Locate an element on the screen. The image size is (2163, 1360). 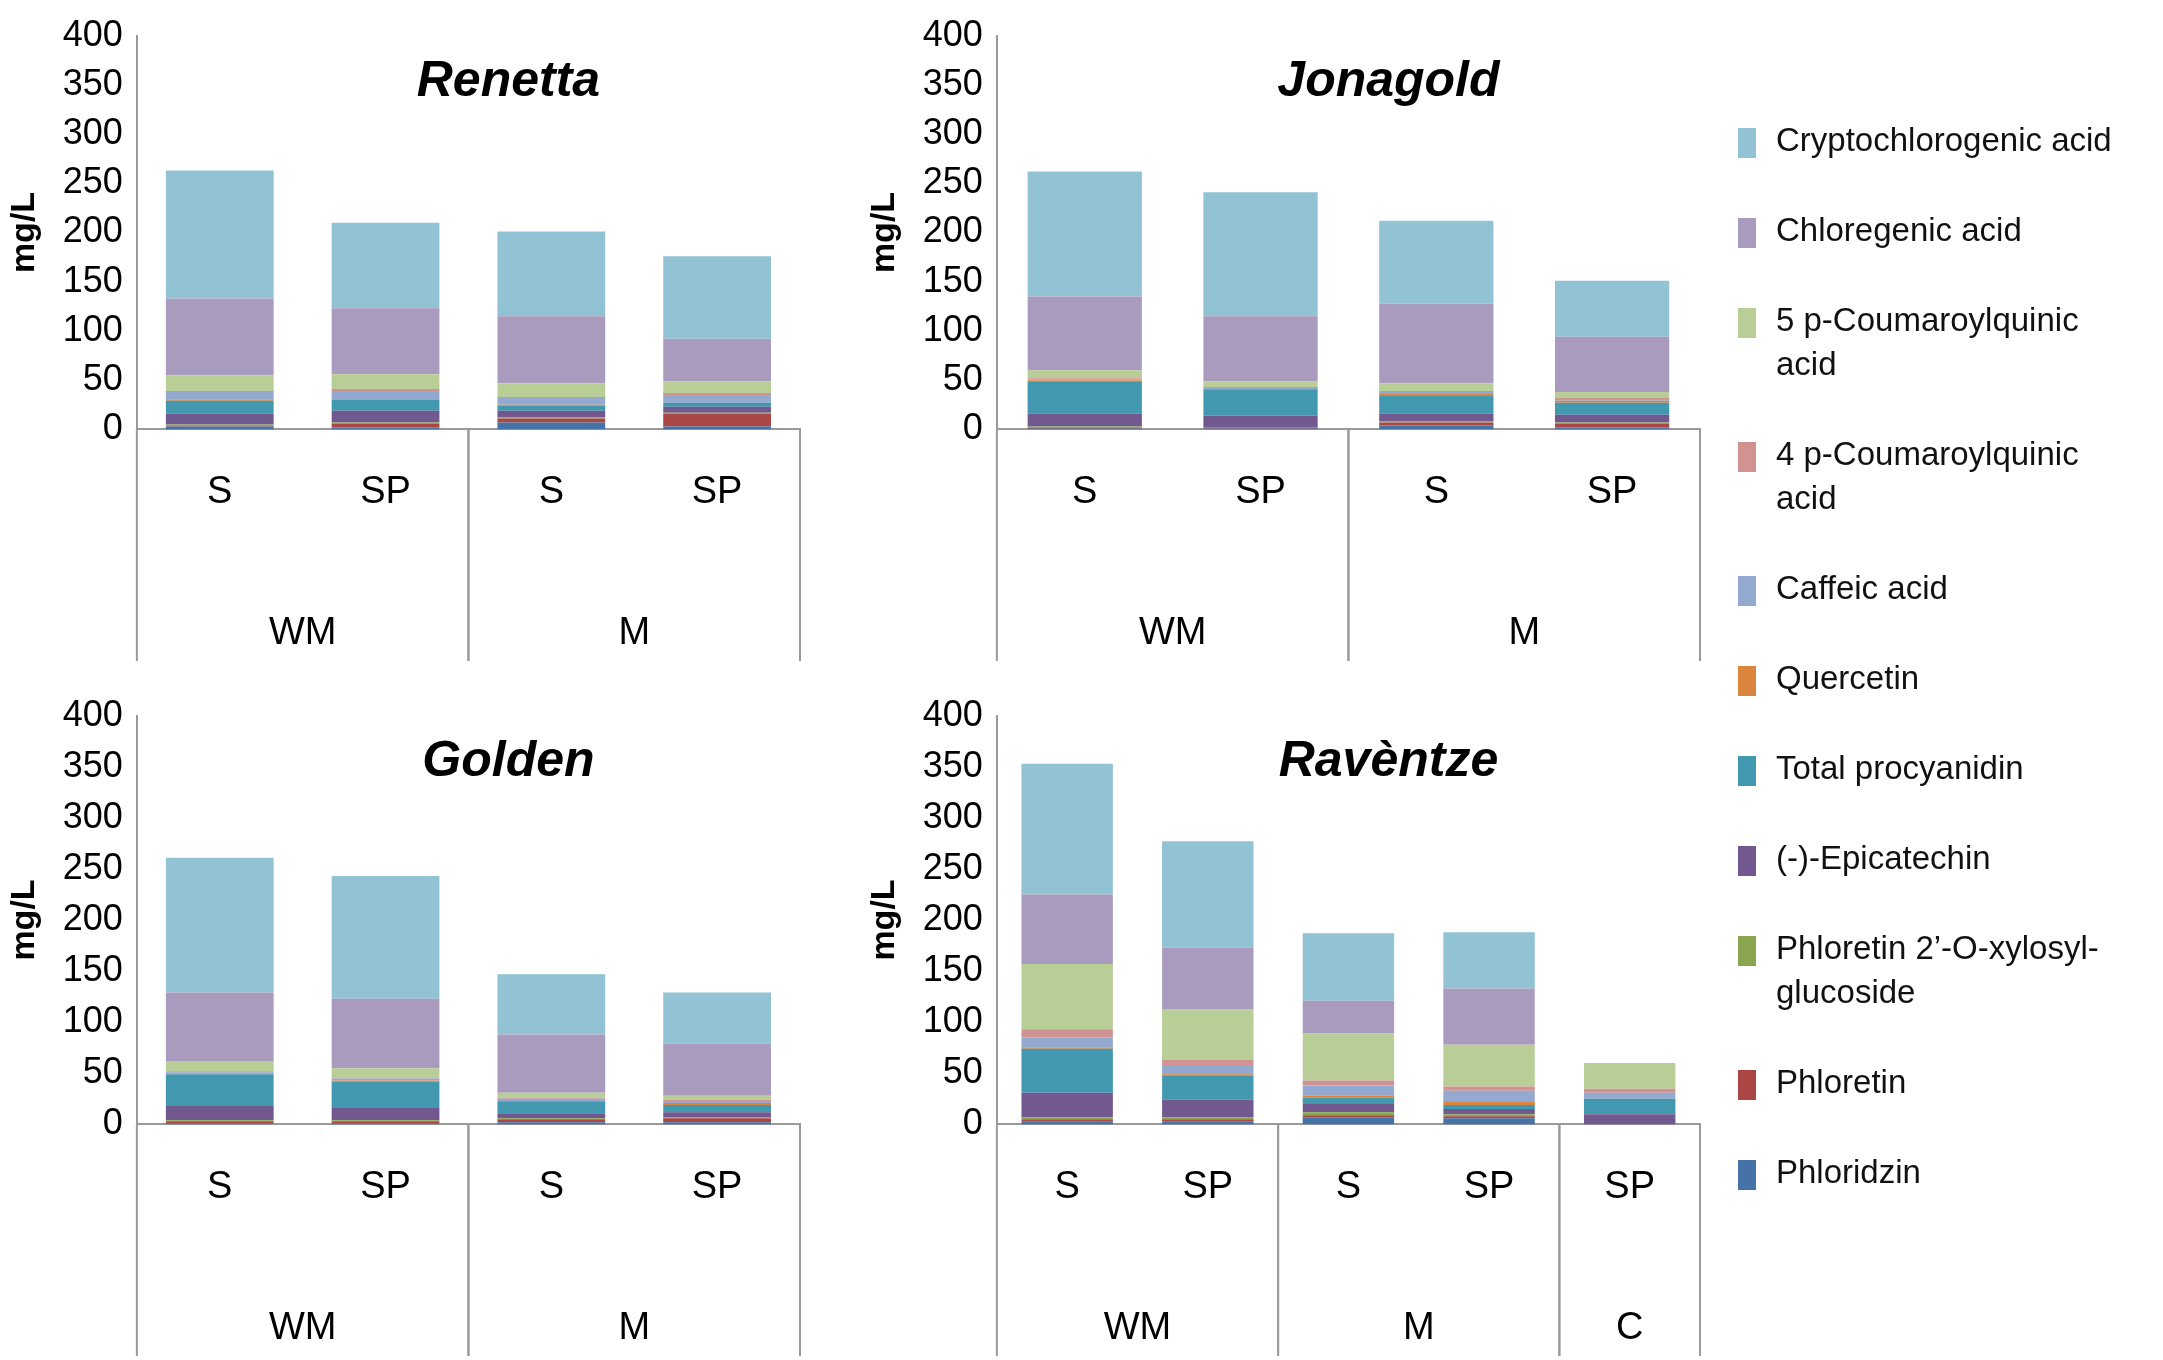
chart-title: Golden is located at coordinates (508, 759).